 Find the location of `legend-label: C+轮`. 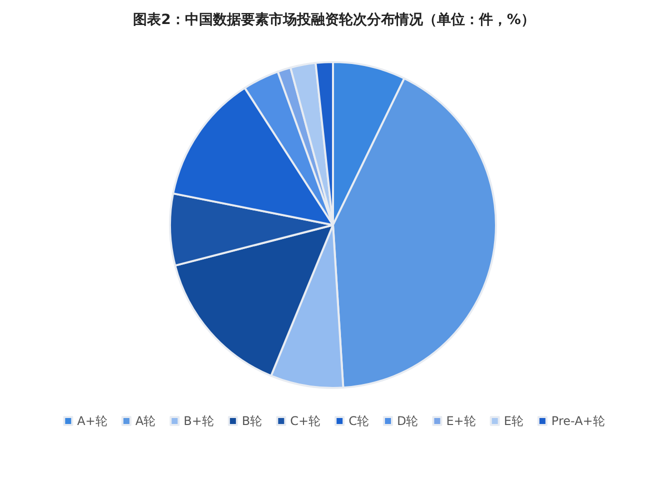

legend-label: C+轮 is located at coordinates (305, 421).